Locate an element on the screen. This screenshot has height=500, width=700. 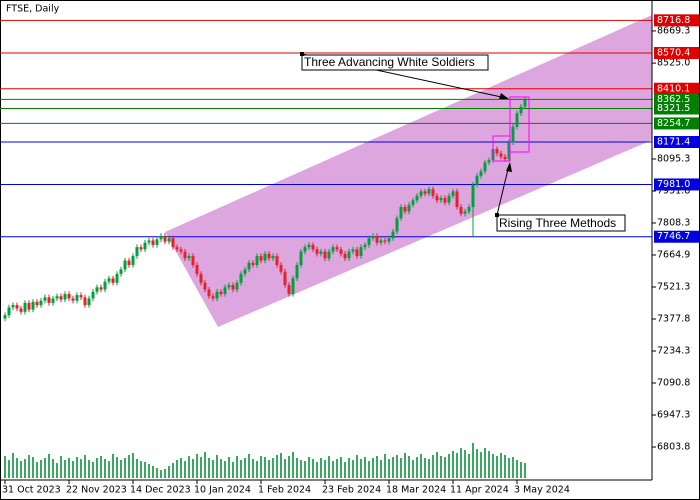
x-tick-label: 22 Nov 2023 is located at coordinates (96, 490).